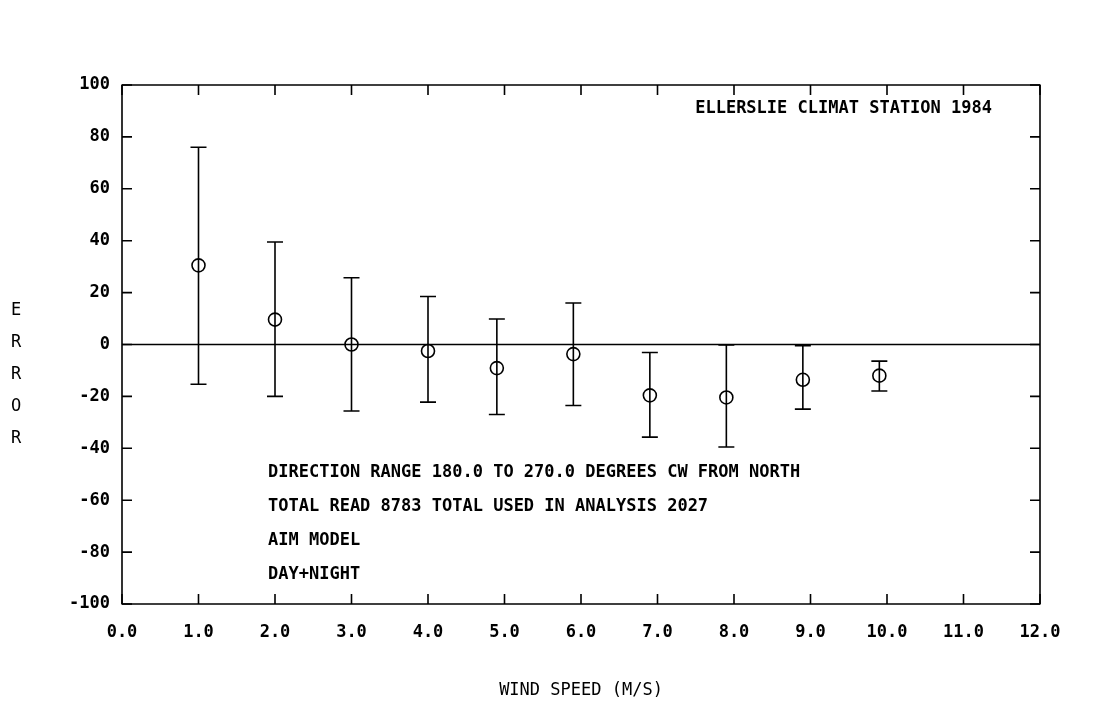 The width and height of the screenshot is (1109, 705). I want to click on x-tick-label: 7.0, so click(657, 630).